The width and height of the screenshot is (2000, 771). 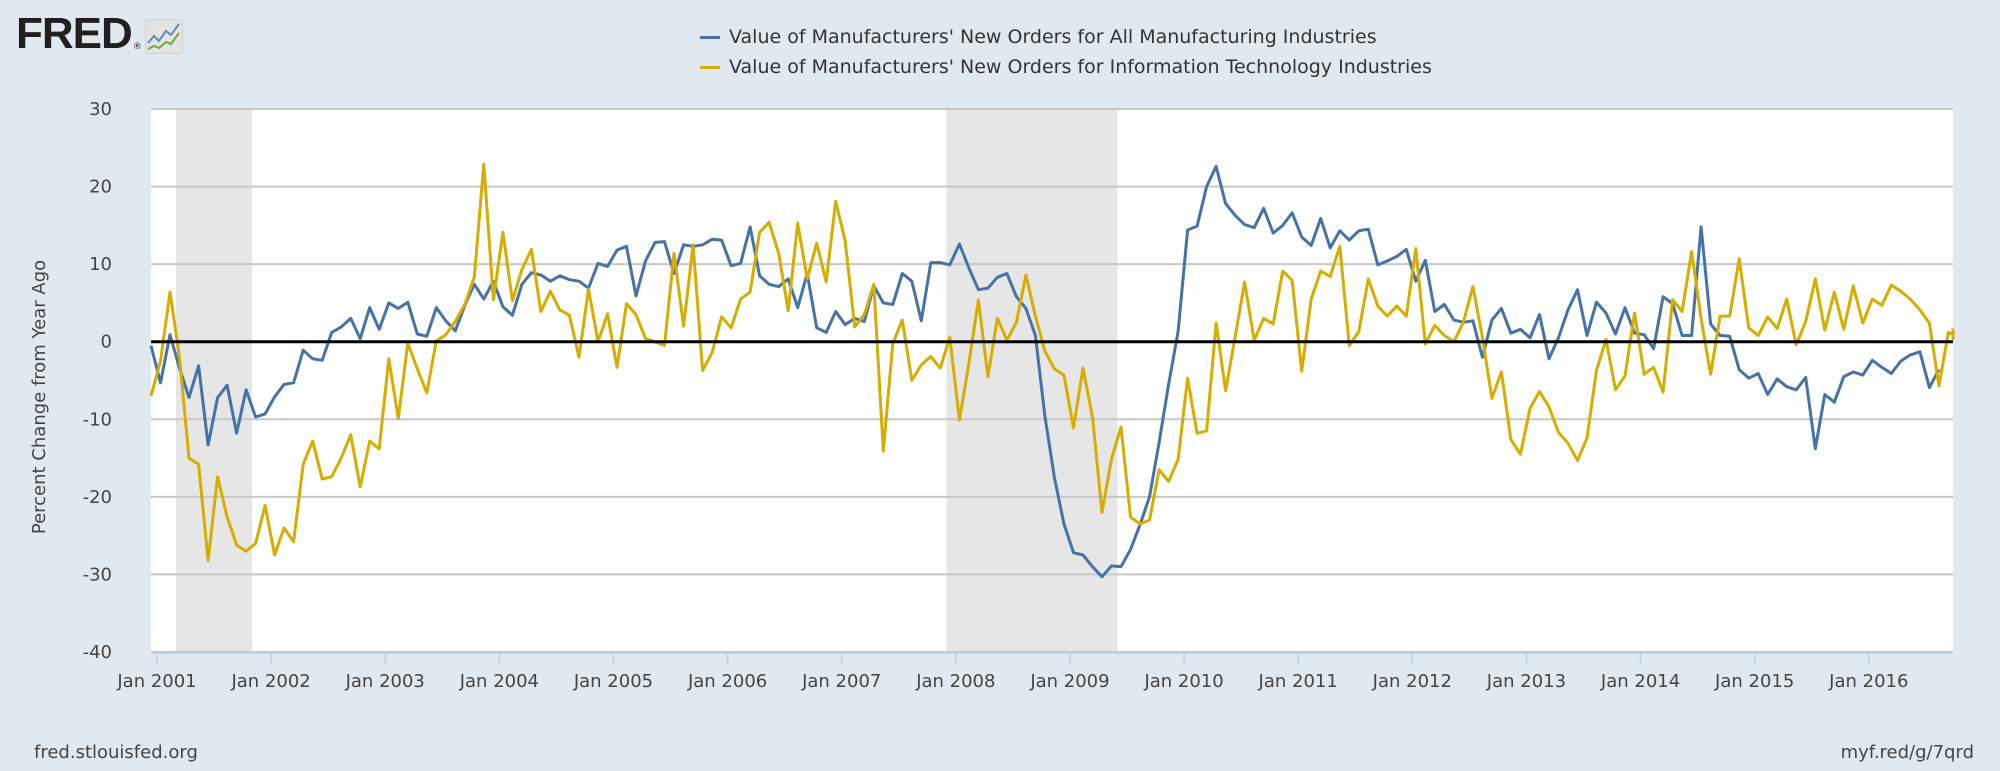 I want to click on legend-swatch-all-manufacturing, so click(x=710, y=37).